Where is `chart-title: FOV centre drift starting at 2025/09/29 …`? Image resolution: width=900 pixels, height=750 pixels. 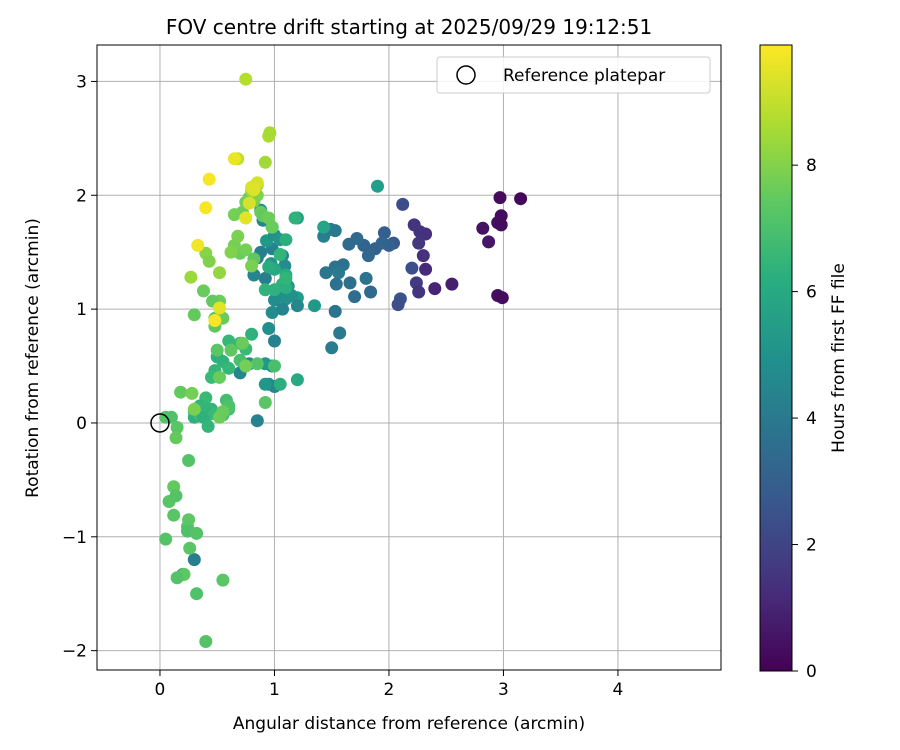
chart-title: FOV centre drift starting at 2025/09/29 … is located at coordinates (409, 27).